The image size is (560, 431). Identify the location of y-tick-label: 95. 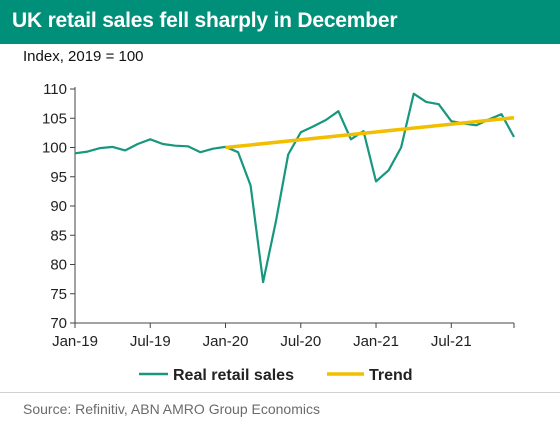
(58, 177).